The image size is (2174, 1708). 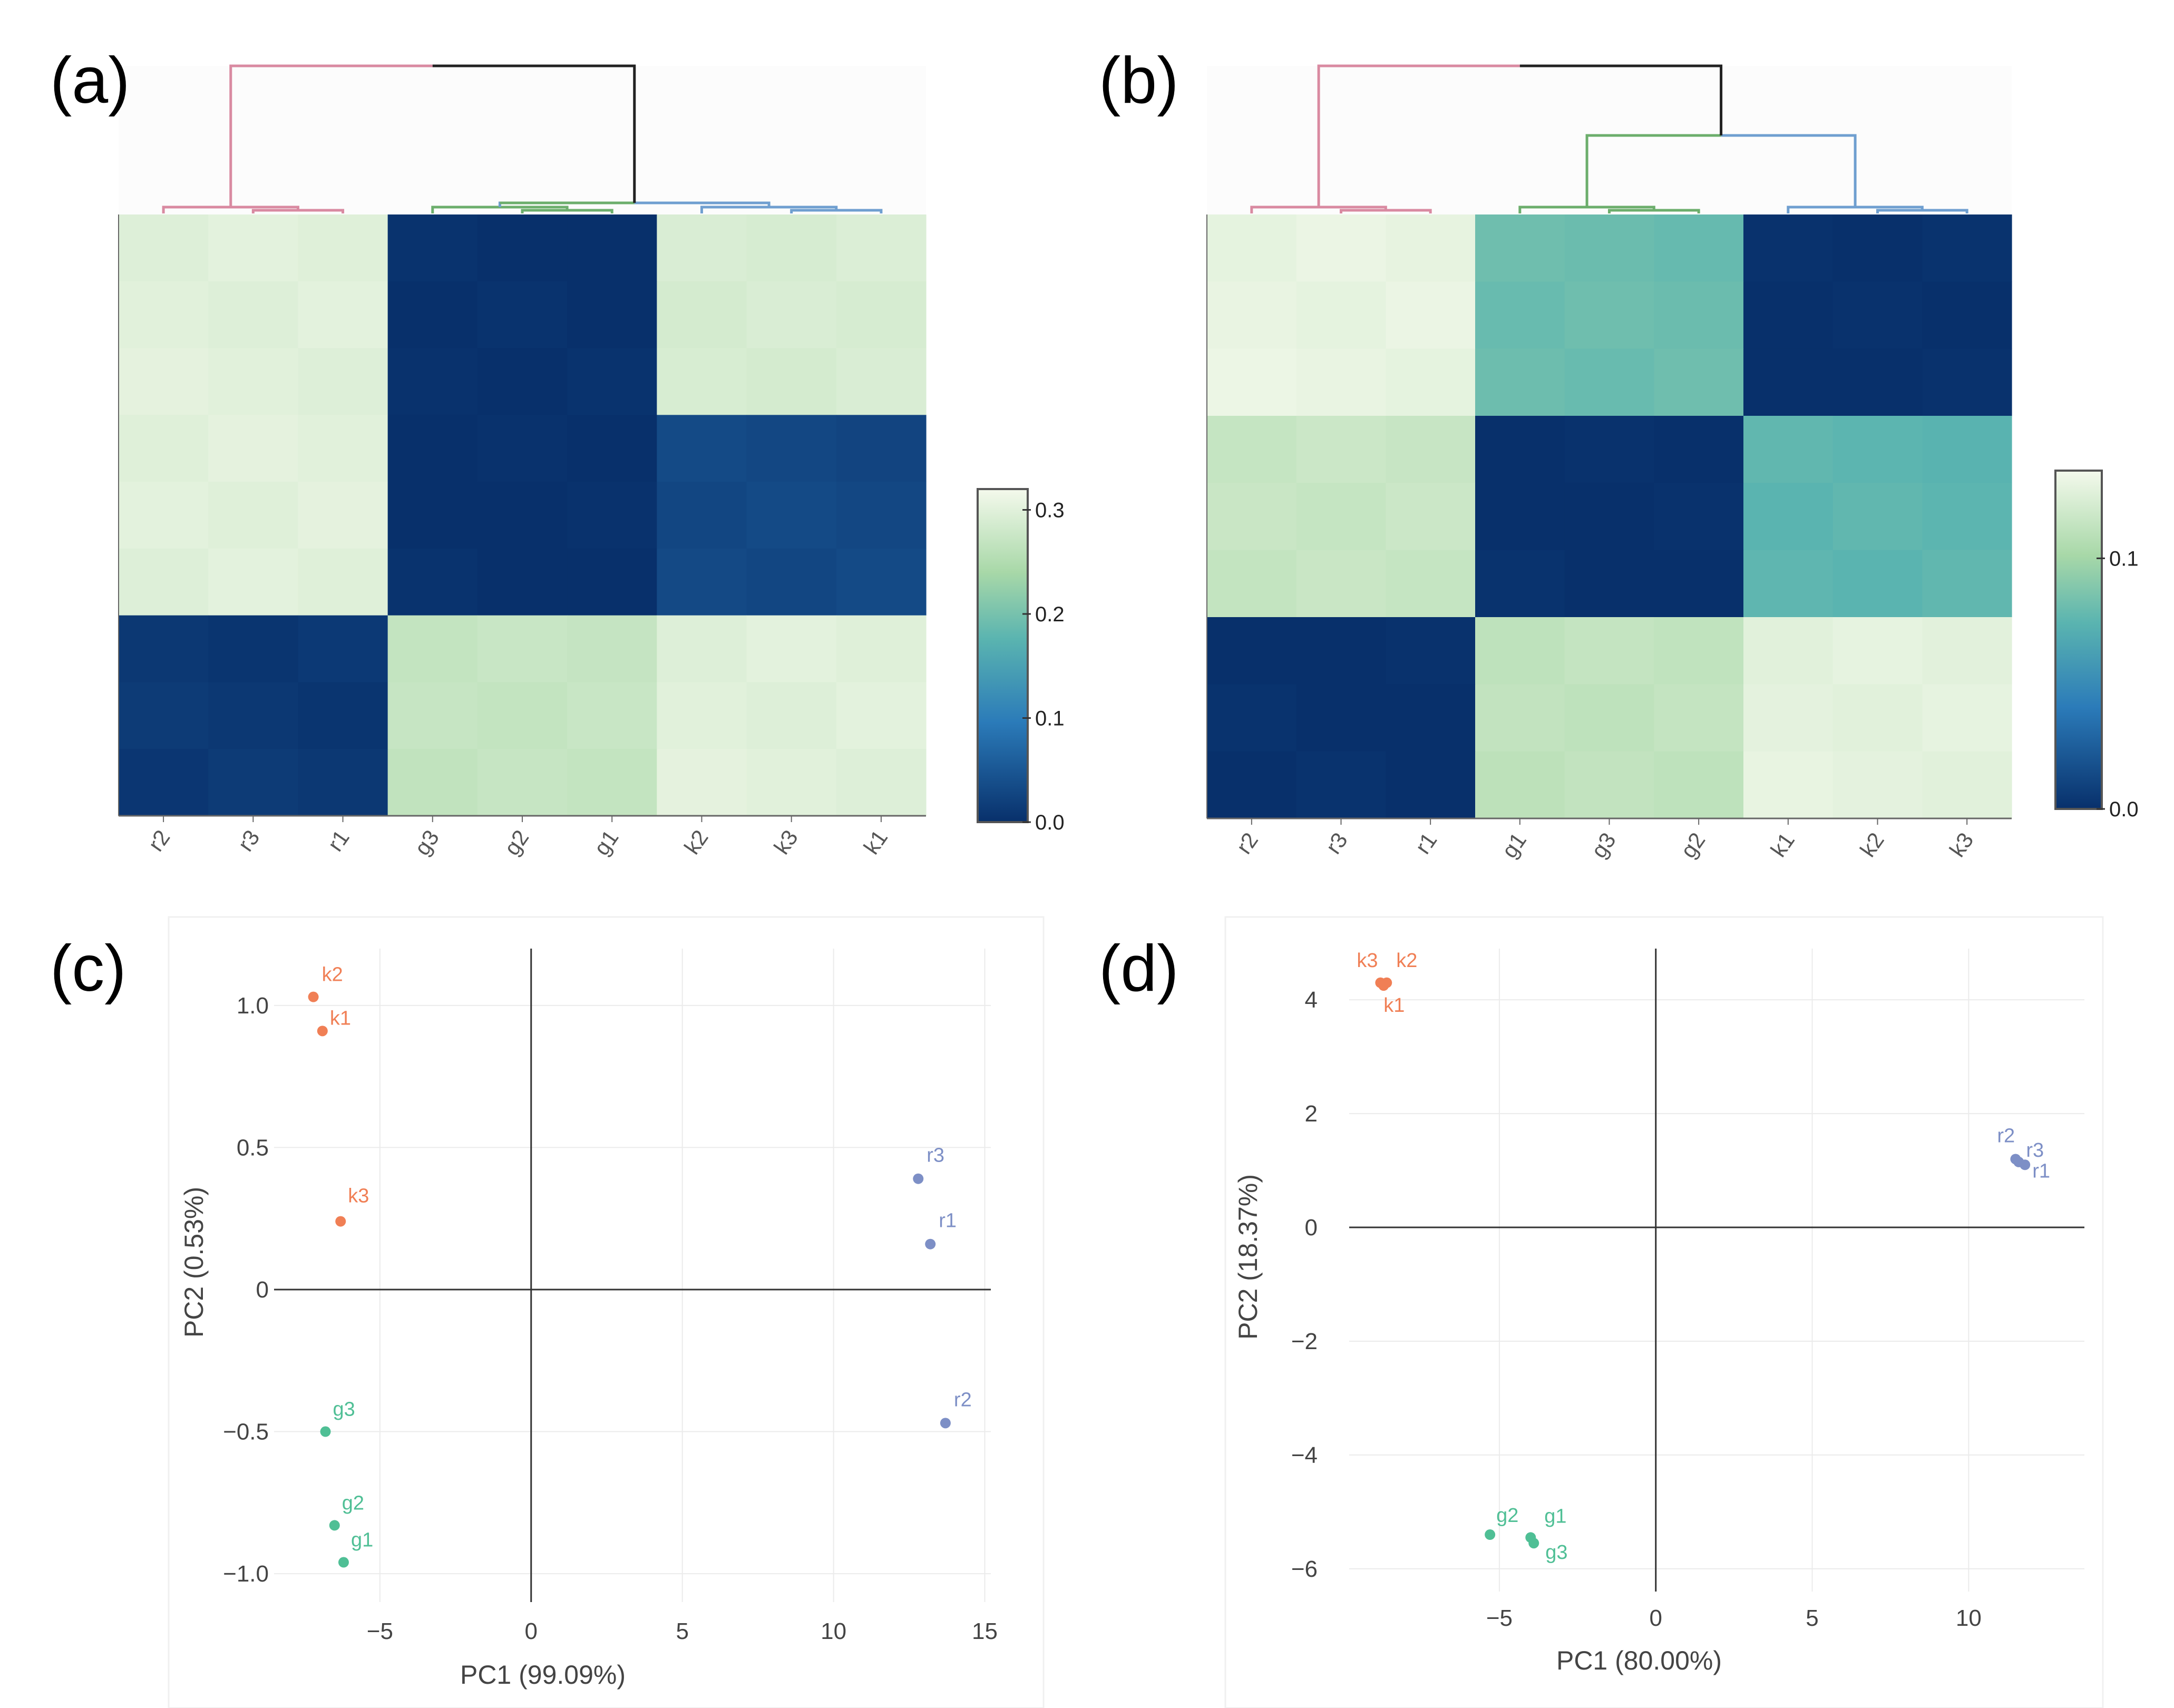 I want to click on heatmap-column-label: g1, so click(x=1514, y=845).